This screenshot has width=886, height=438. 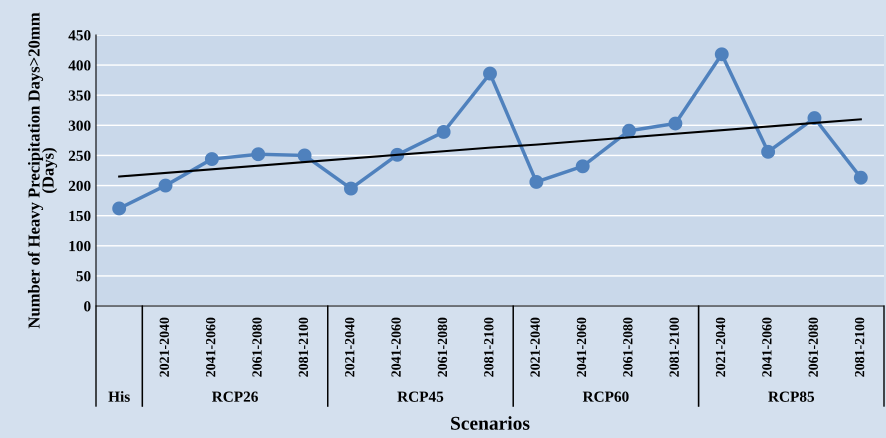 I want to click on y-tick-label: 50, so click(x=83, y=276).